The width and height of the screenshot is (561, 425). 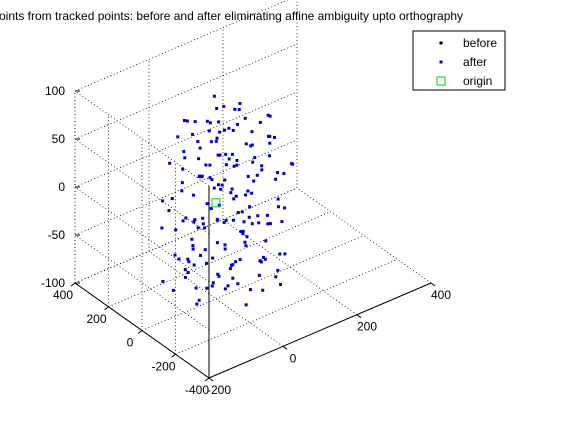 What do you see at coordinates (55, 91) in the screenshot?
I see `z-tick-label: 100` at bounding box center [55, 91].